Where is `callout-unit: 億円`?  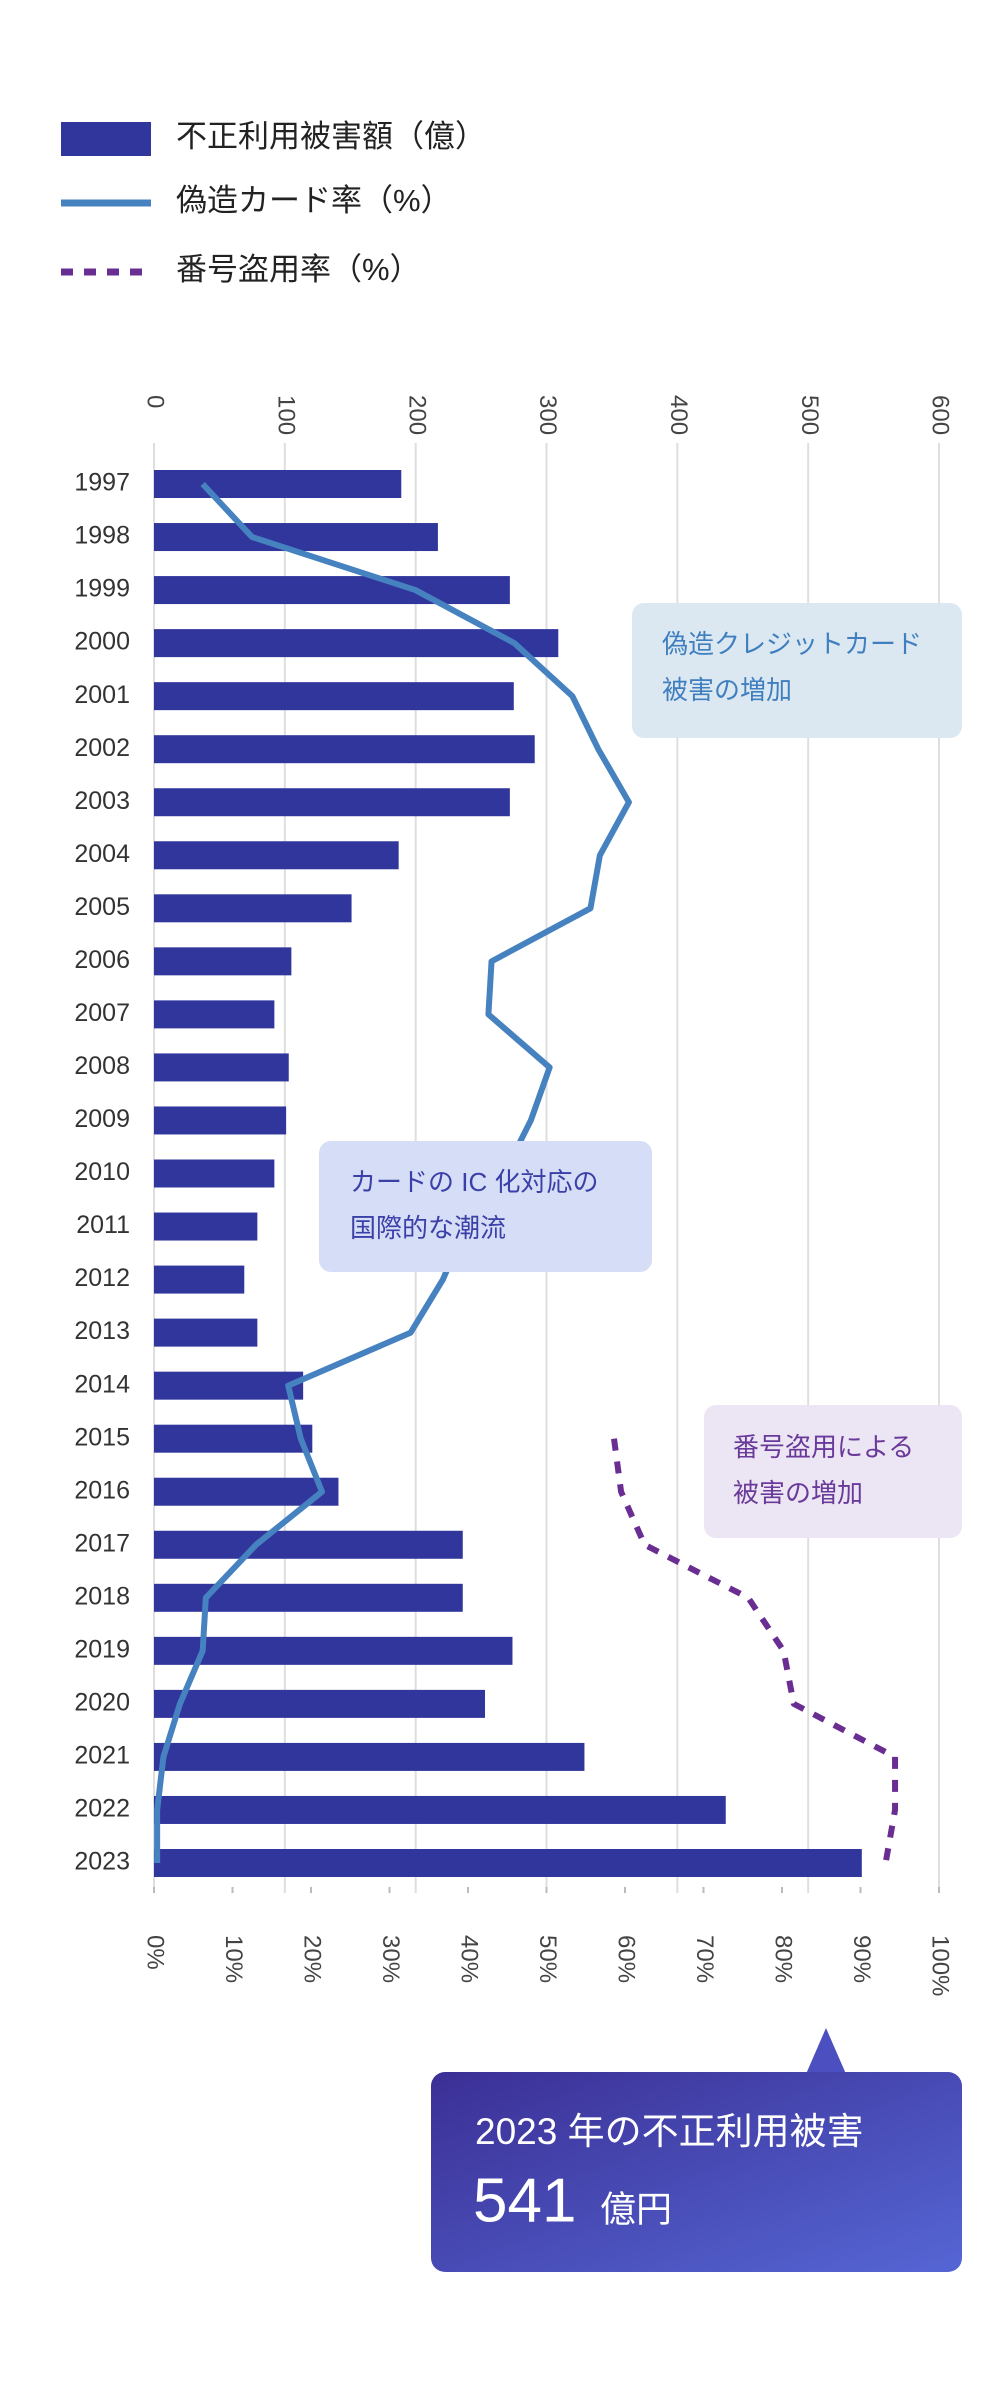 callout-unit: 億円 is located at coordinates (636, 2209).